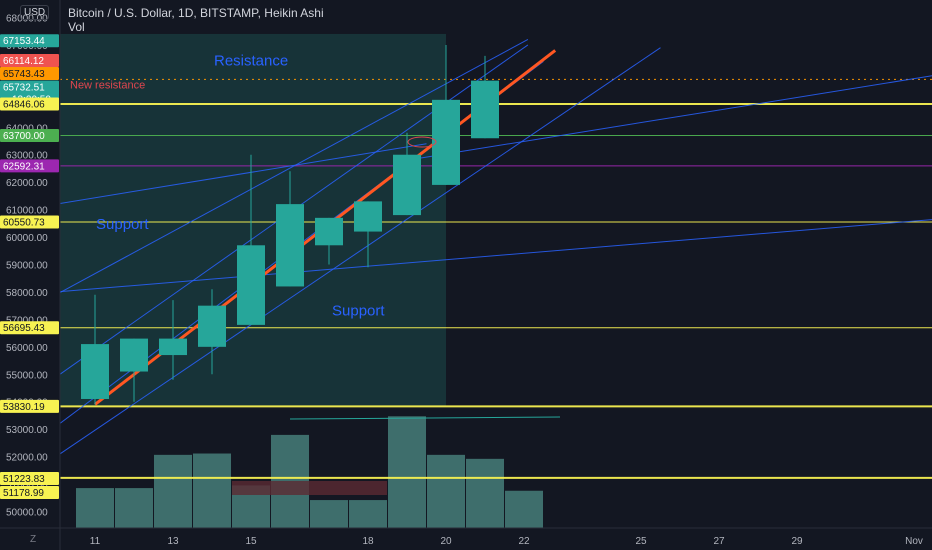 The width and height of the screenshot is (932, 550). What do you see at coordinates (358, 310) in the screenshot?
I see `support-label-mid: Support` at bounding box center [358, 310].